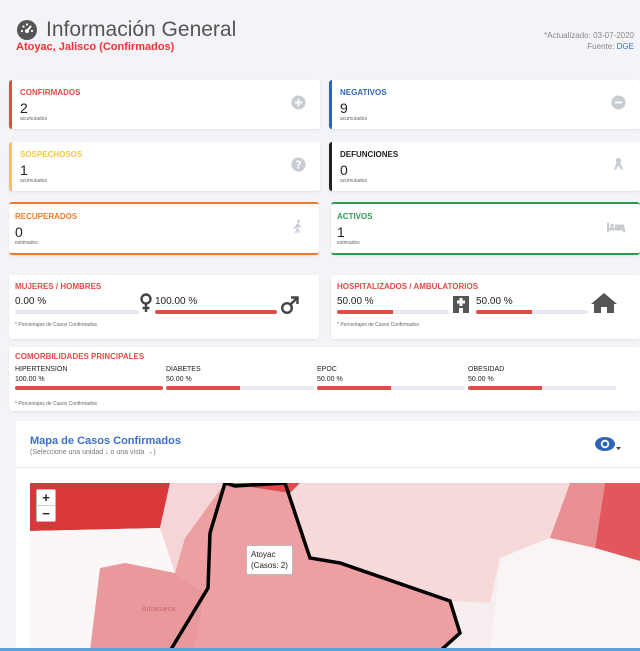  What do you see at coordinates (327, 369) in the screenshot?
I see `comorbidity-name: EPOC` at bounding box center [327, 369].